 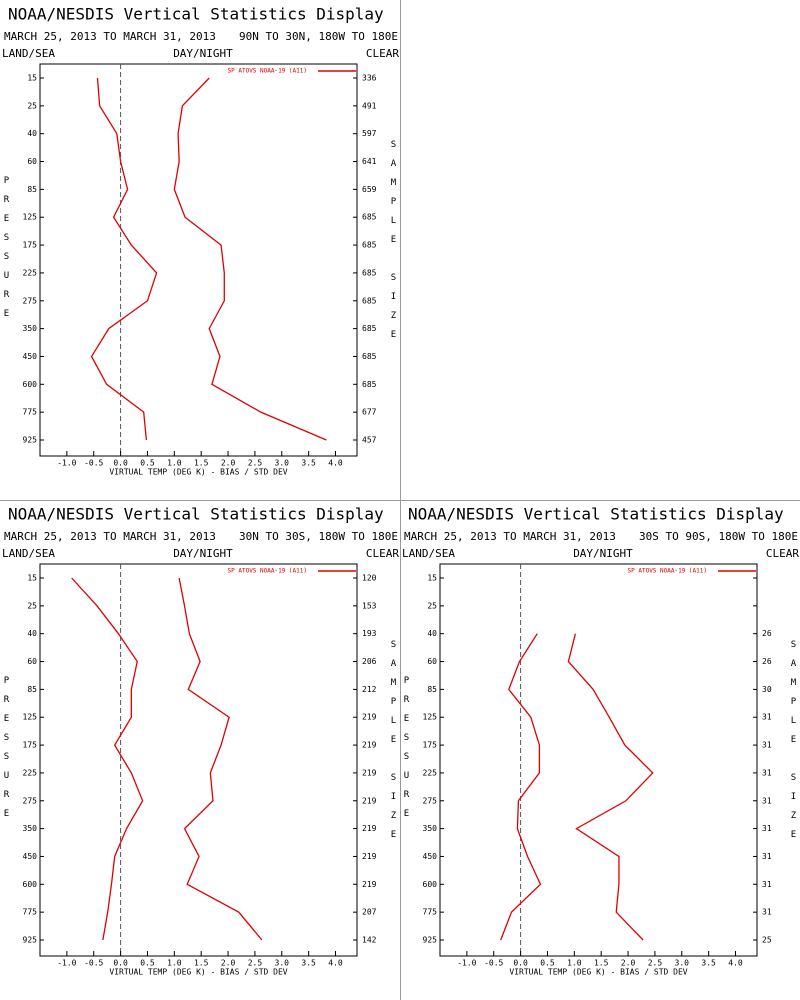 I want to click on clear: CLEAR, so click(x=782, y=553).